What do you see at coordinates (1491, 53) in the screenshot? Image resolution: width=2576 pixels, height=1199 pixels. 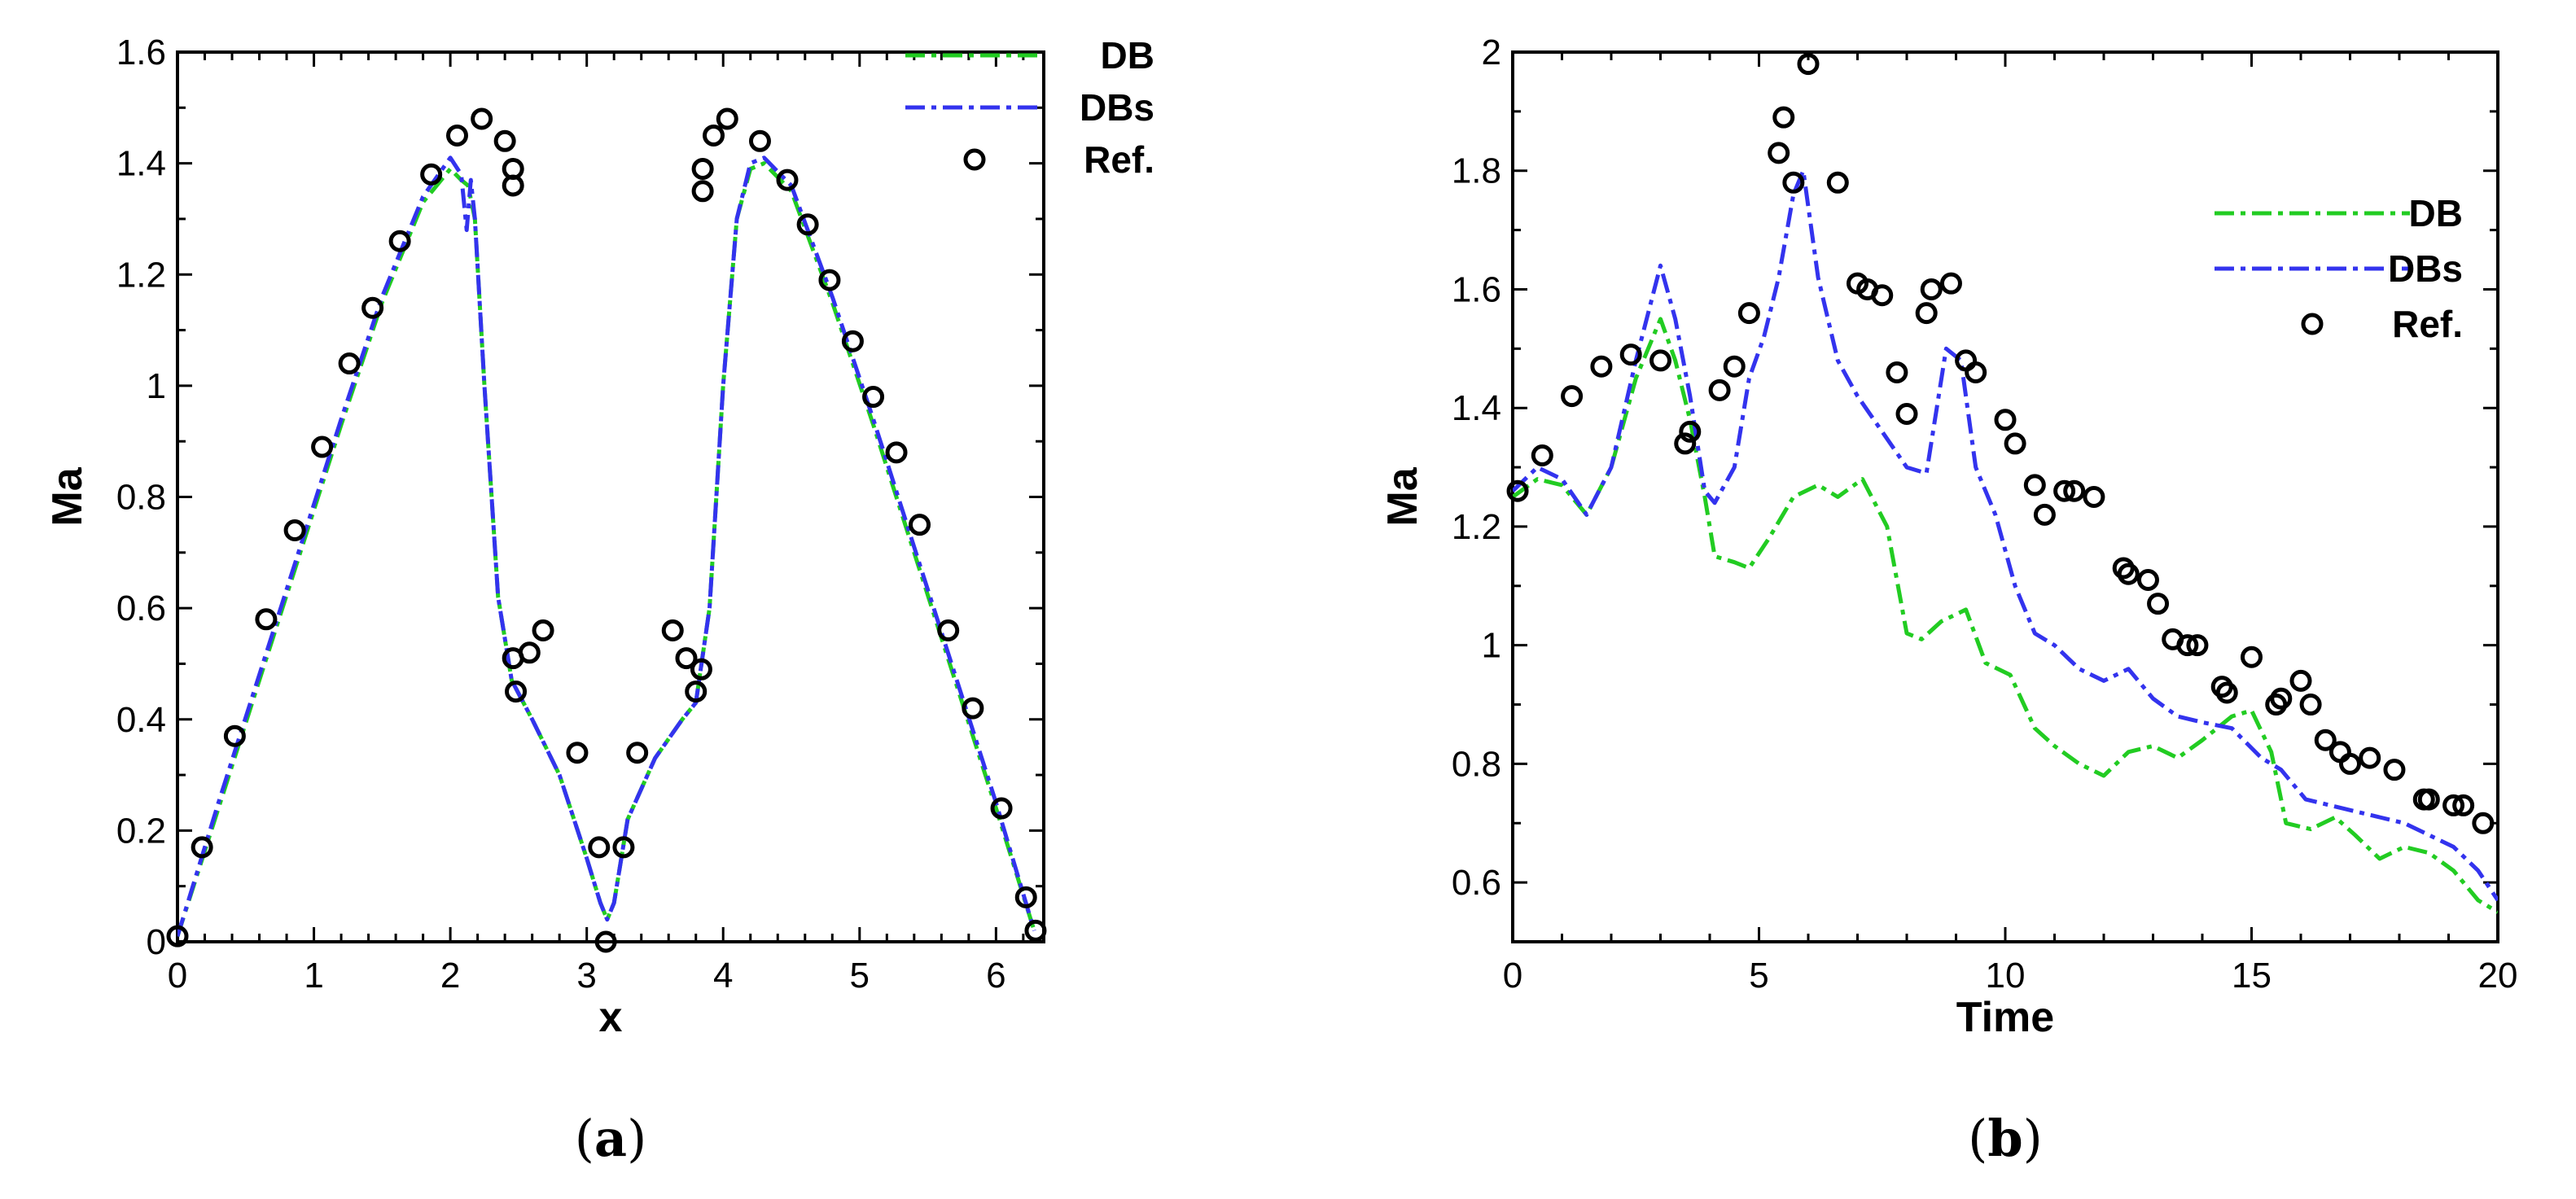 I see `y-tick-label: 2` at bounding box center [1491, 53].